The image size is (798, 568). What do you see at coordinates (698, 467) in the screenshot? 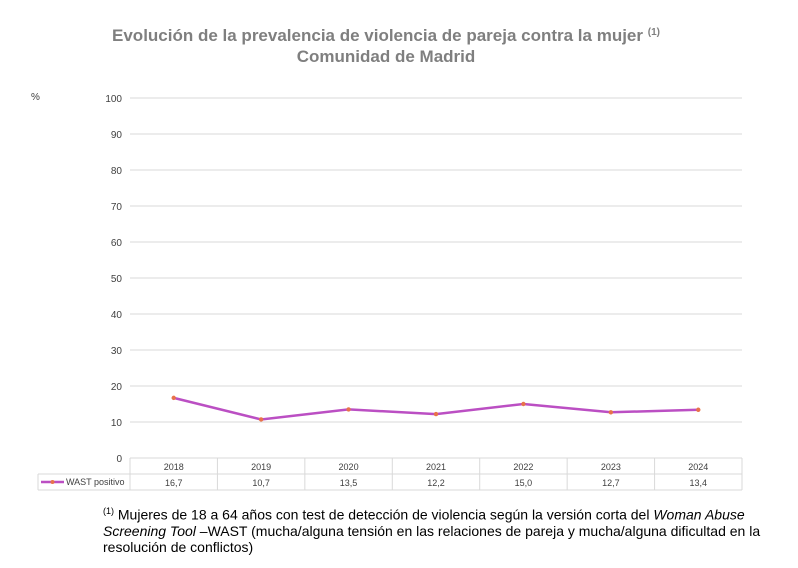
I see `x-tick-label: 2024` at bounding box center [698, 467].